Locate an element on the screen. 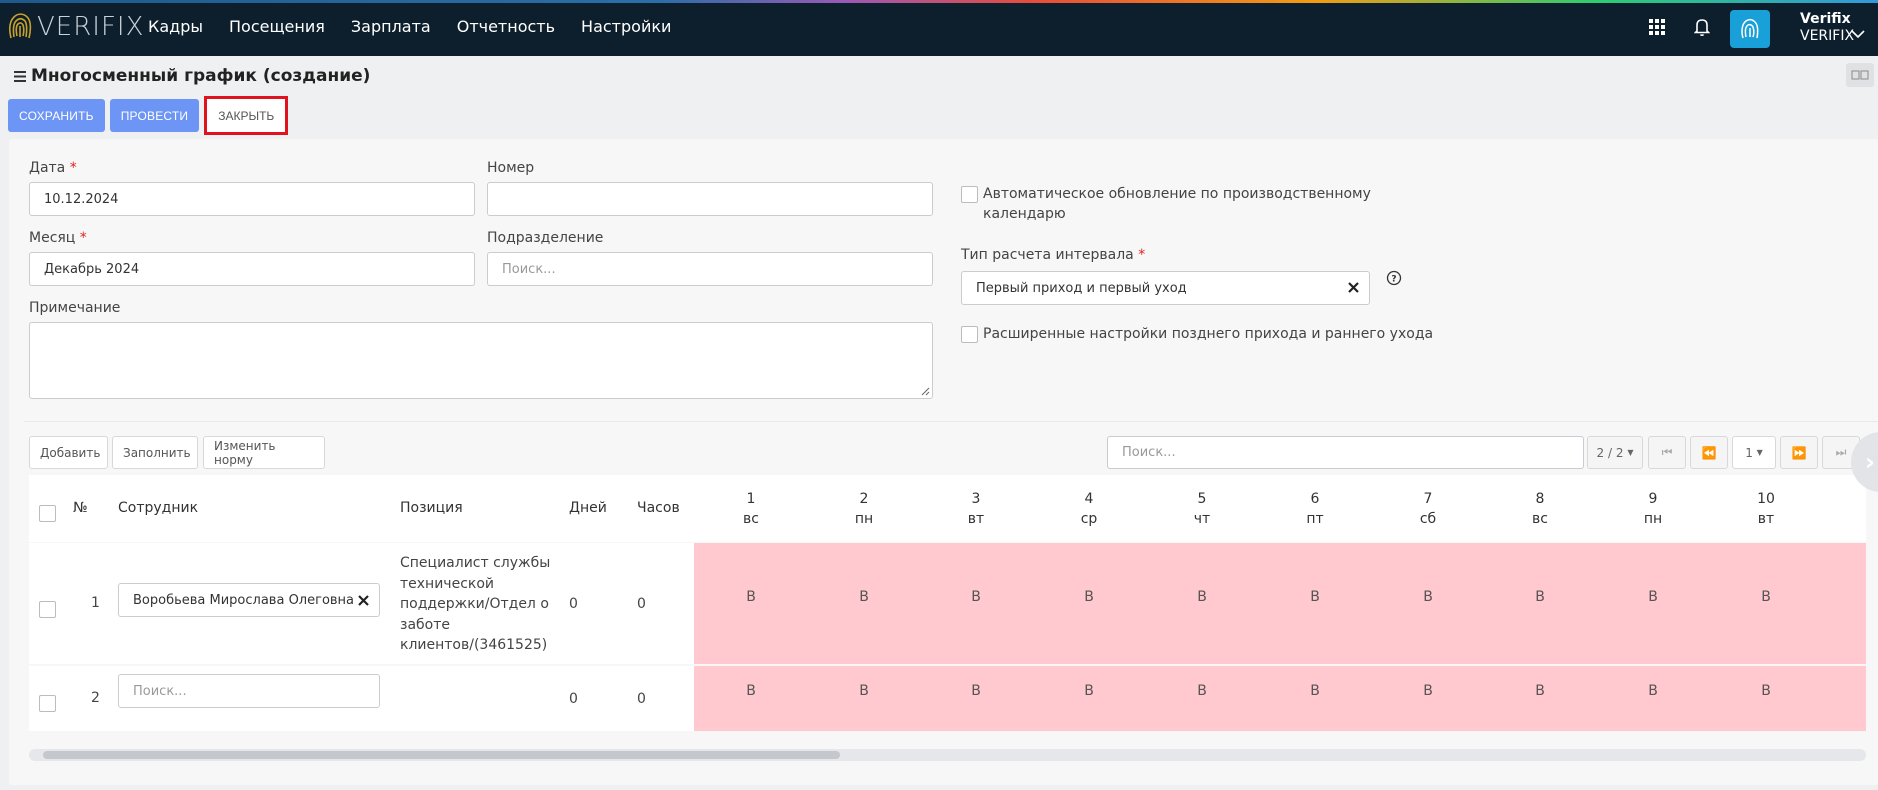 The width and height of the screenshot is (1878, 790). auto-update-checkbox is located at coordinates (969, 194).